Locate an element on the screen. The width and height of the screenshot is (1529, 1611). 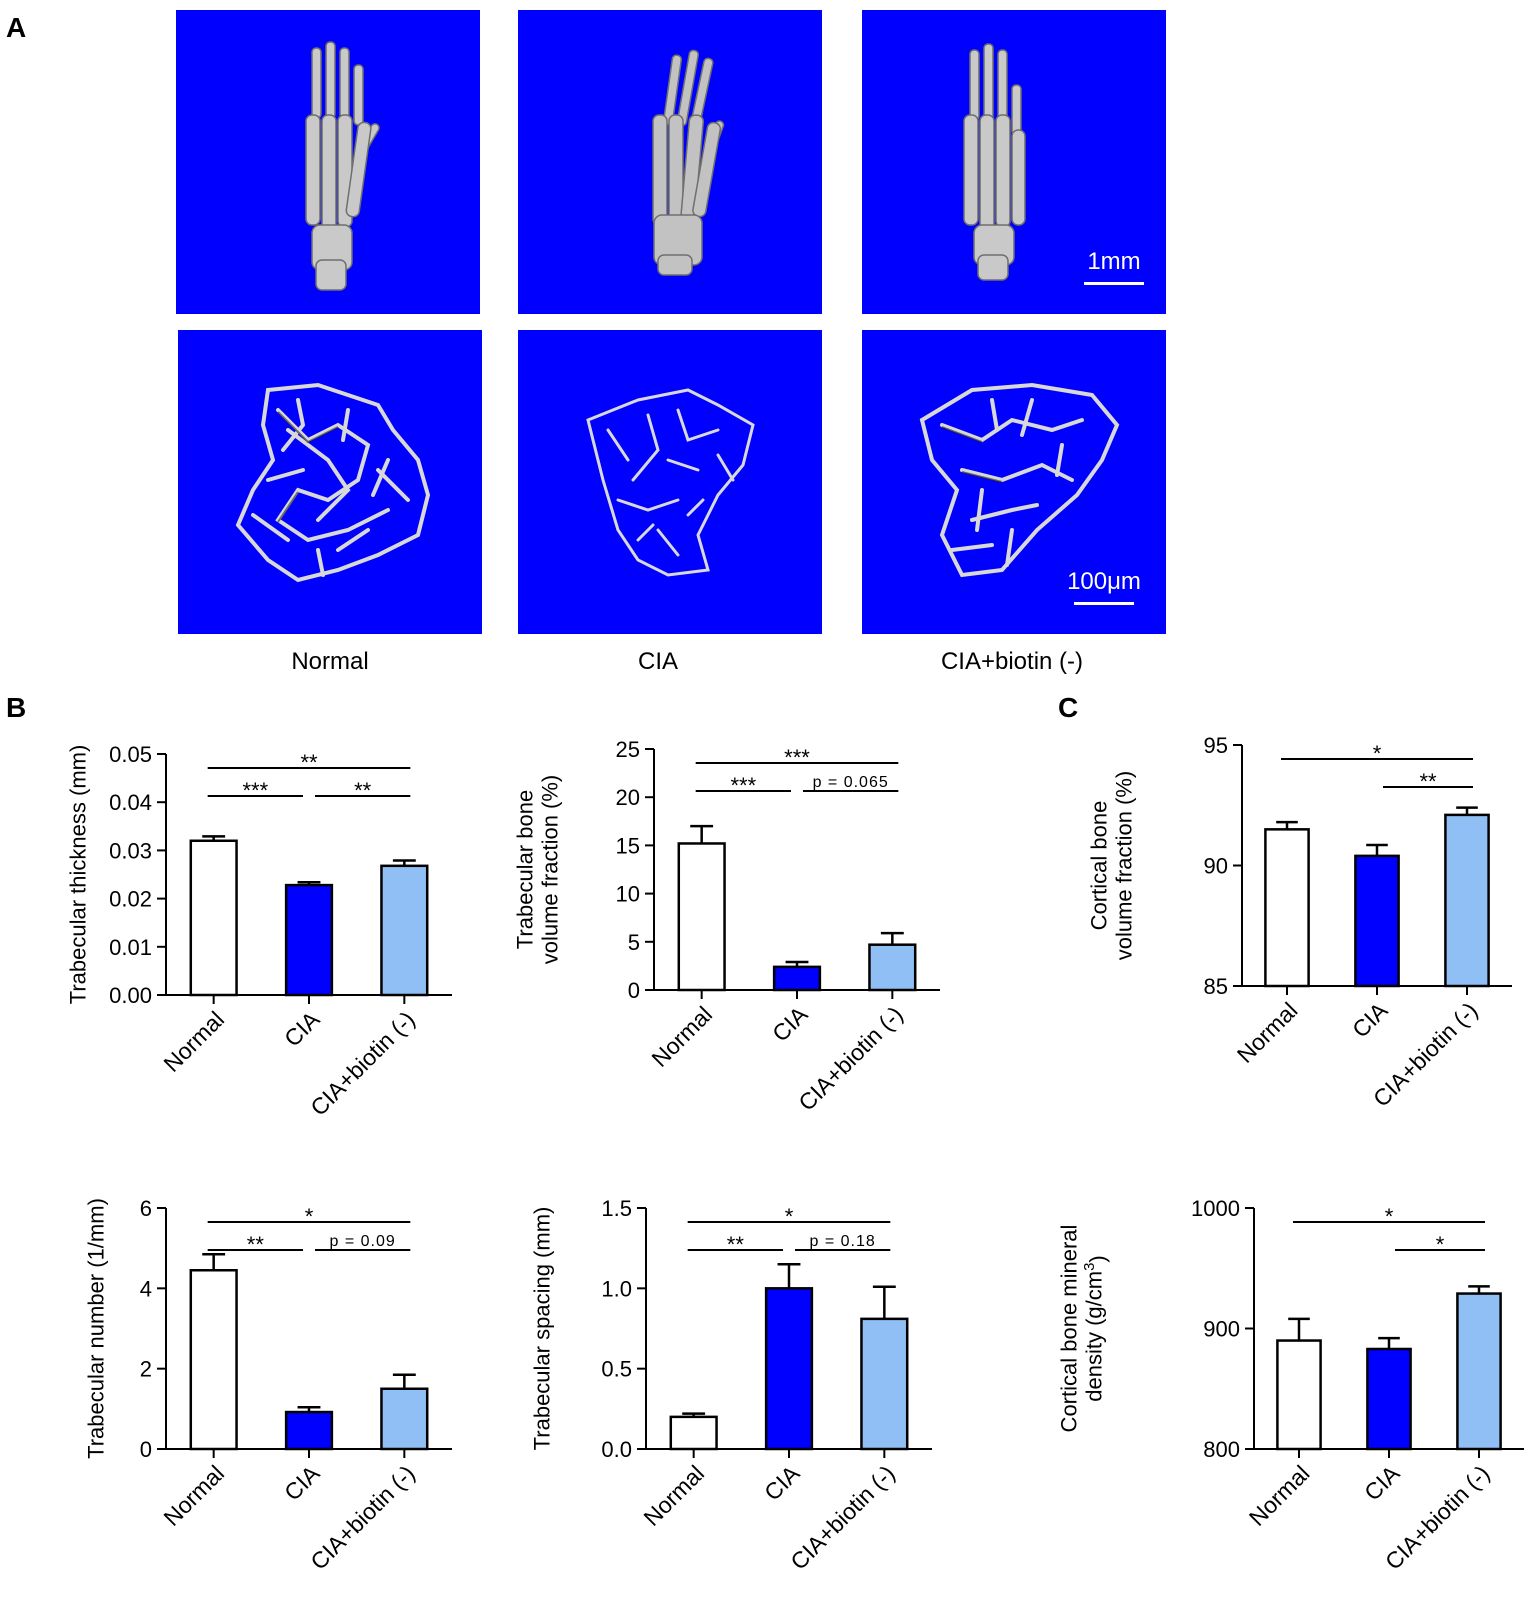
y-tick-label: 1.5 is located at coordinates (616, 1208).